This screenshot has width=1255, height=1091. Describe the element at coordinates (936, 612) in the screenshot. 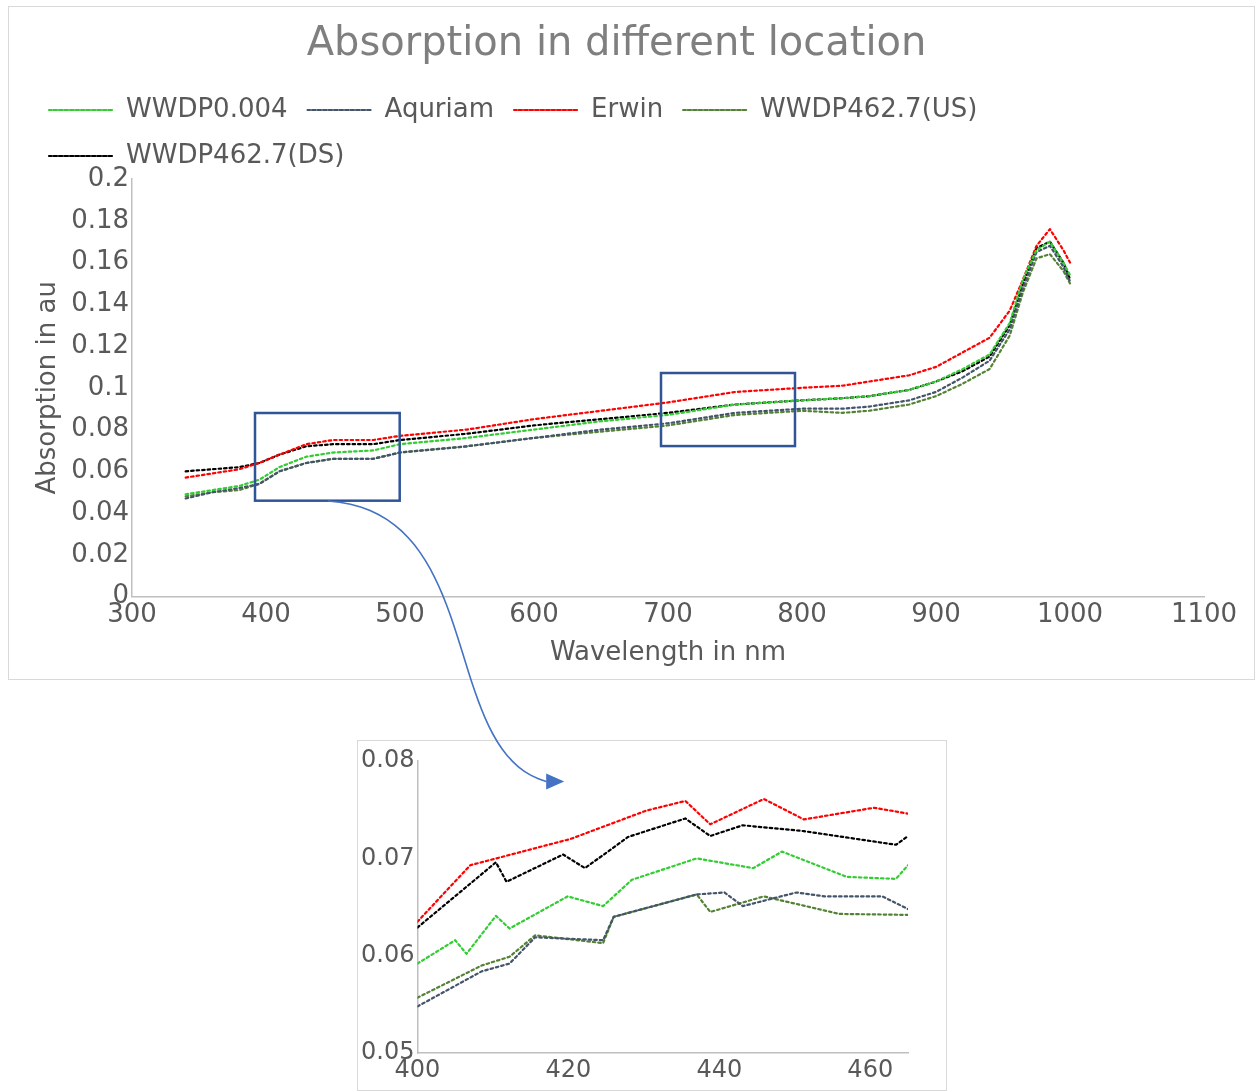

I see `x-tick-label: 900` at that location.